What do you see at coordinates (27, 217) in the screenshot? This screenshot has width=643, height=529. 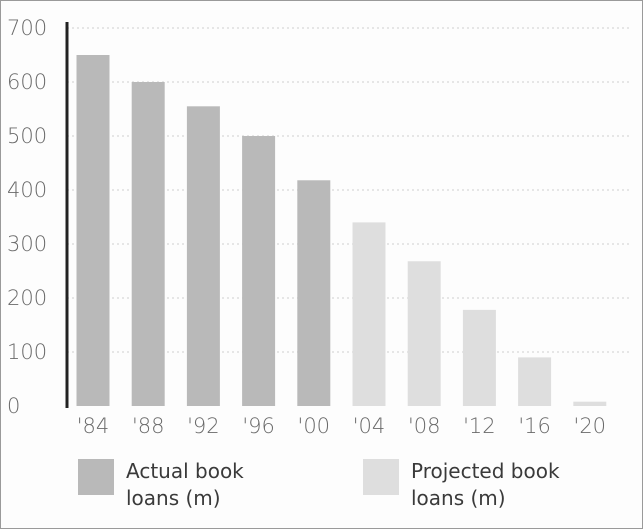 I see `y-axis-tick-labels: 700 600 500 400 300 200 100 0` at bounding box center [27, 217].